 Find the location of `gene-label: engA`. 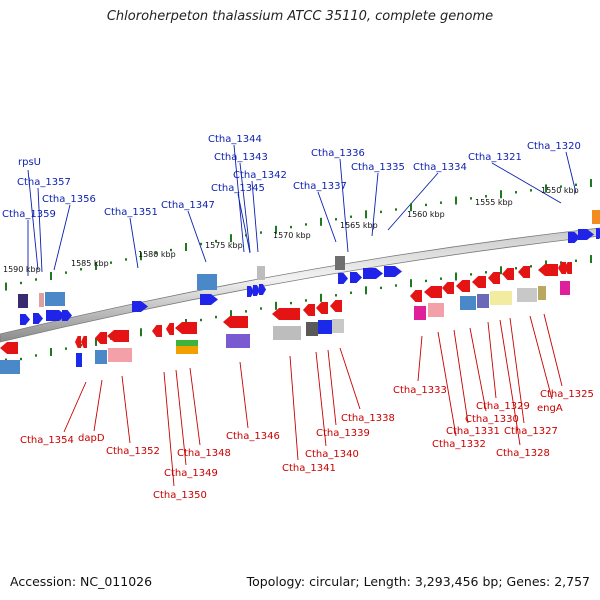

gene-label: engA is located at coordinates (550, 408).